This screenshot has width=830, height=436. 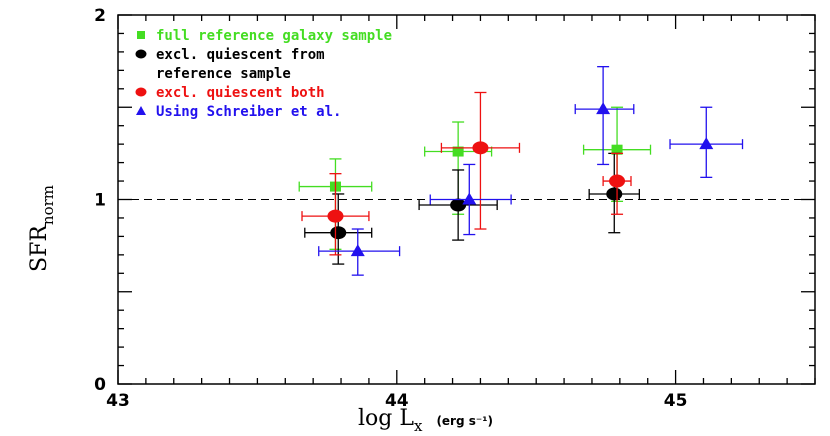 I want to click on legend-entry: excl. quiescent from, so click(x=240, y=55).